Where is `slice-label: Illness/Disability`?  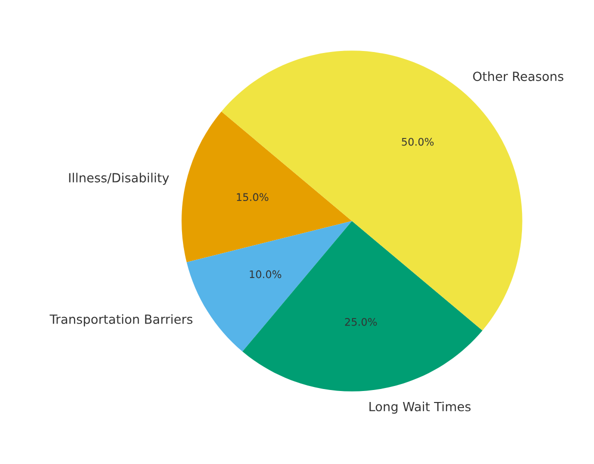
slice-label: Illness/Disability is located at coordinates (119, 178).